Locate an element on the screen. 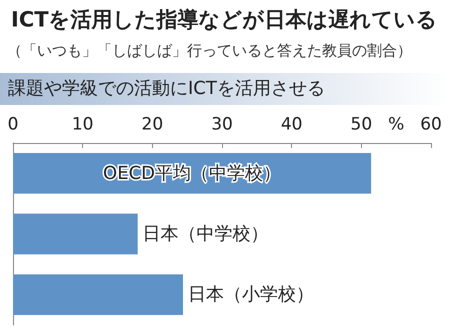 This screenshot has height=333, width=450. x-tick-label: 30 is located at coordinates (222, 124).